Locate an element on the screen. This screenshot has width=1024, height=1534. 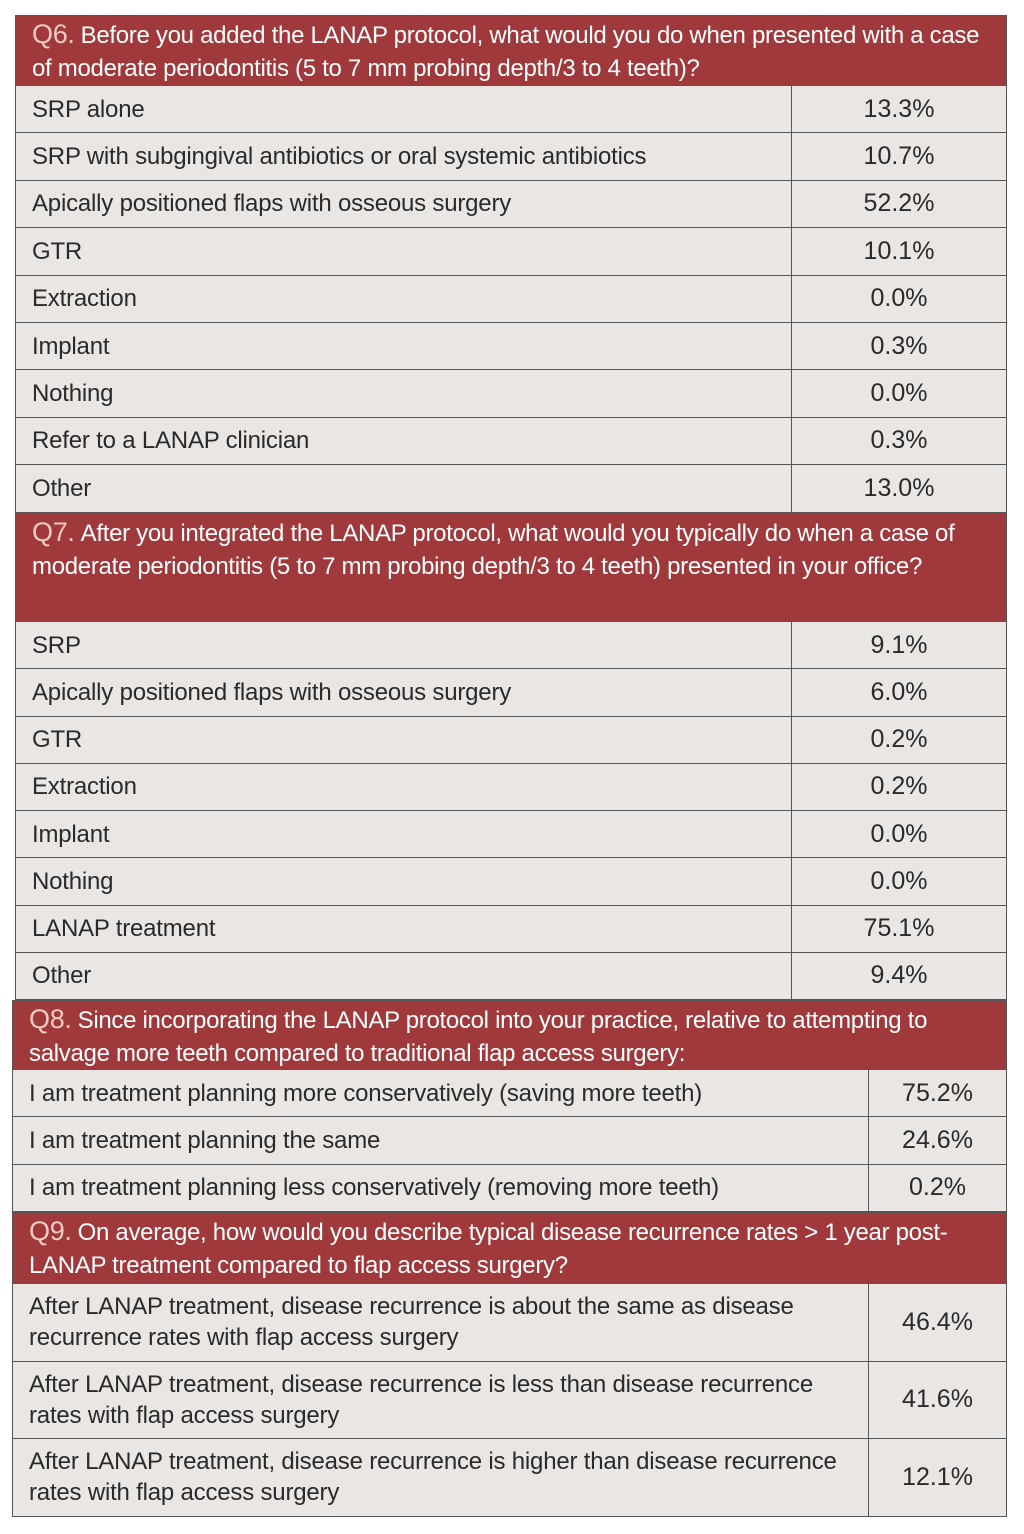
answer-percent: 52.2% is located at coordinates (899, 203).